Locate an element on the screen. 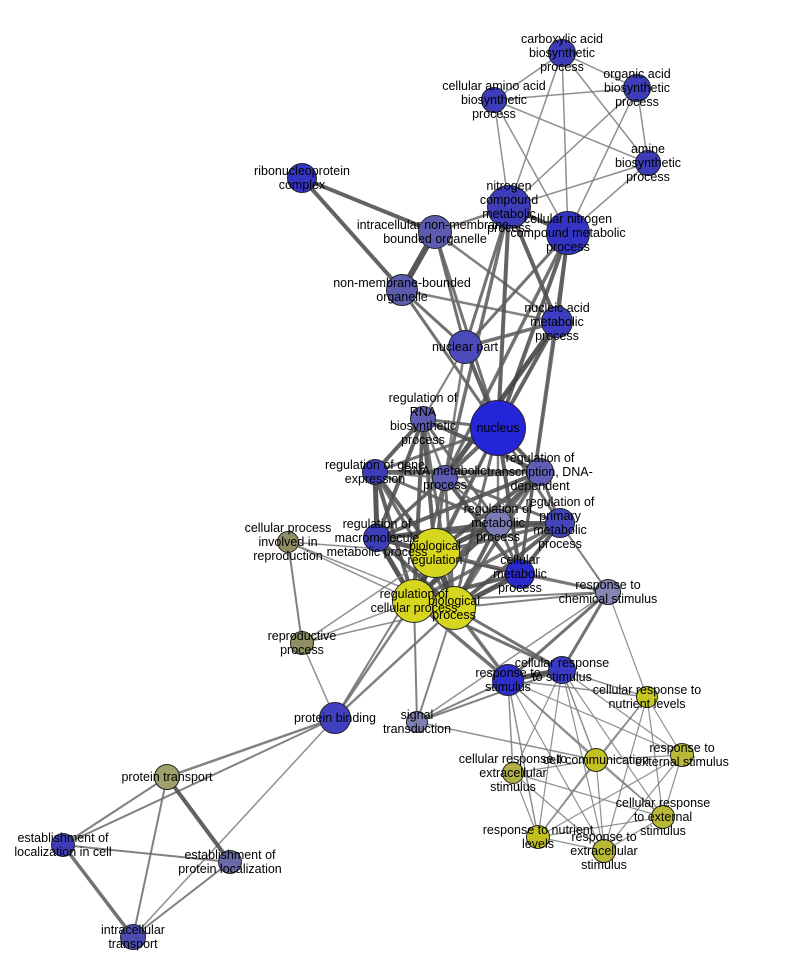 The image size is (786, 971). graph-node-biological-regulation is located at coordinates (435, 553).